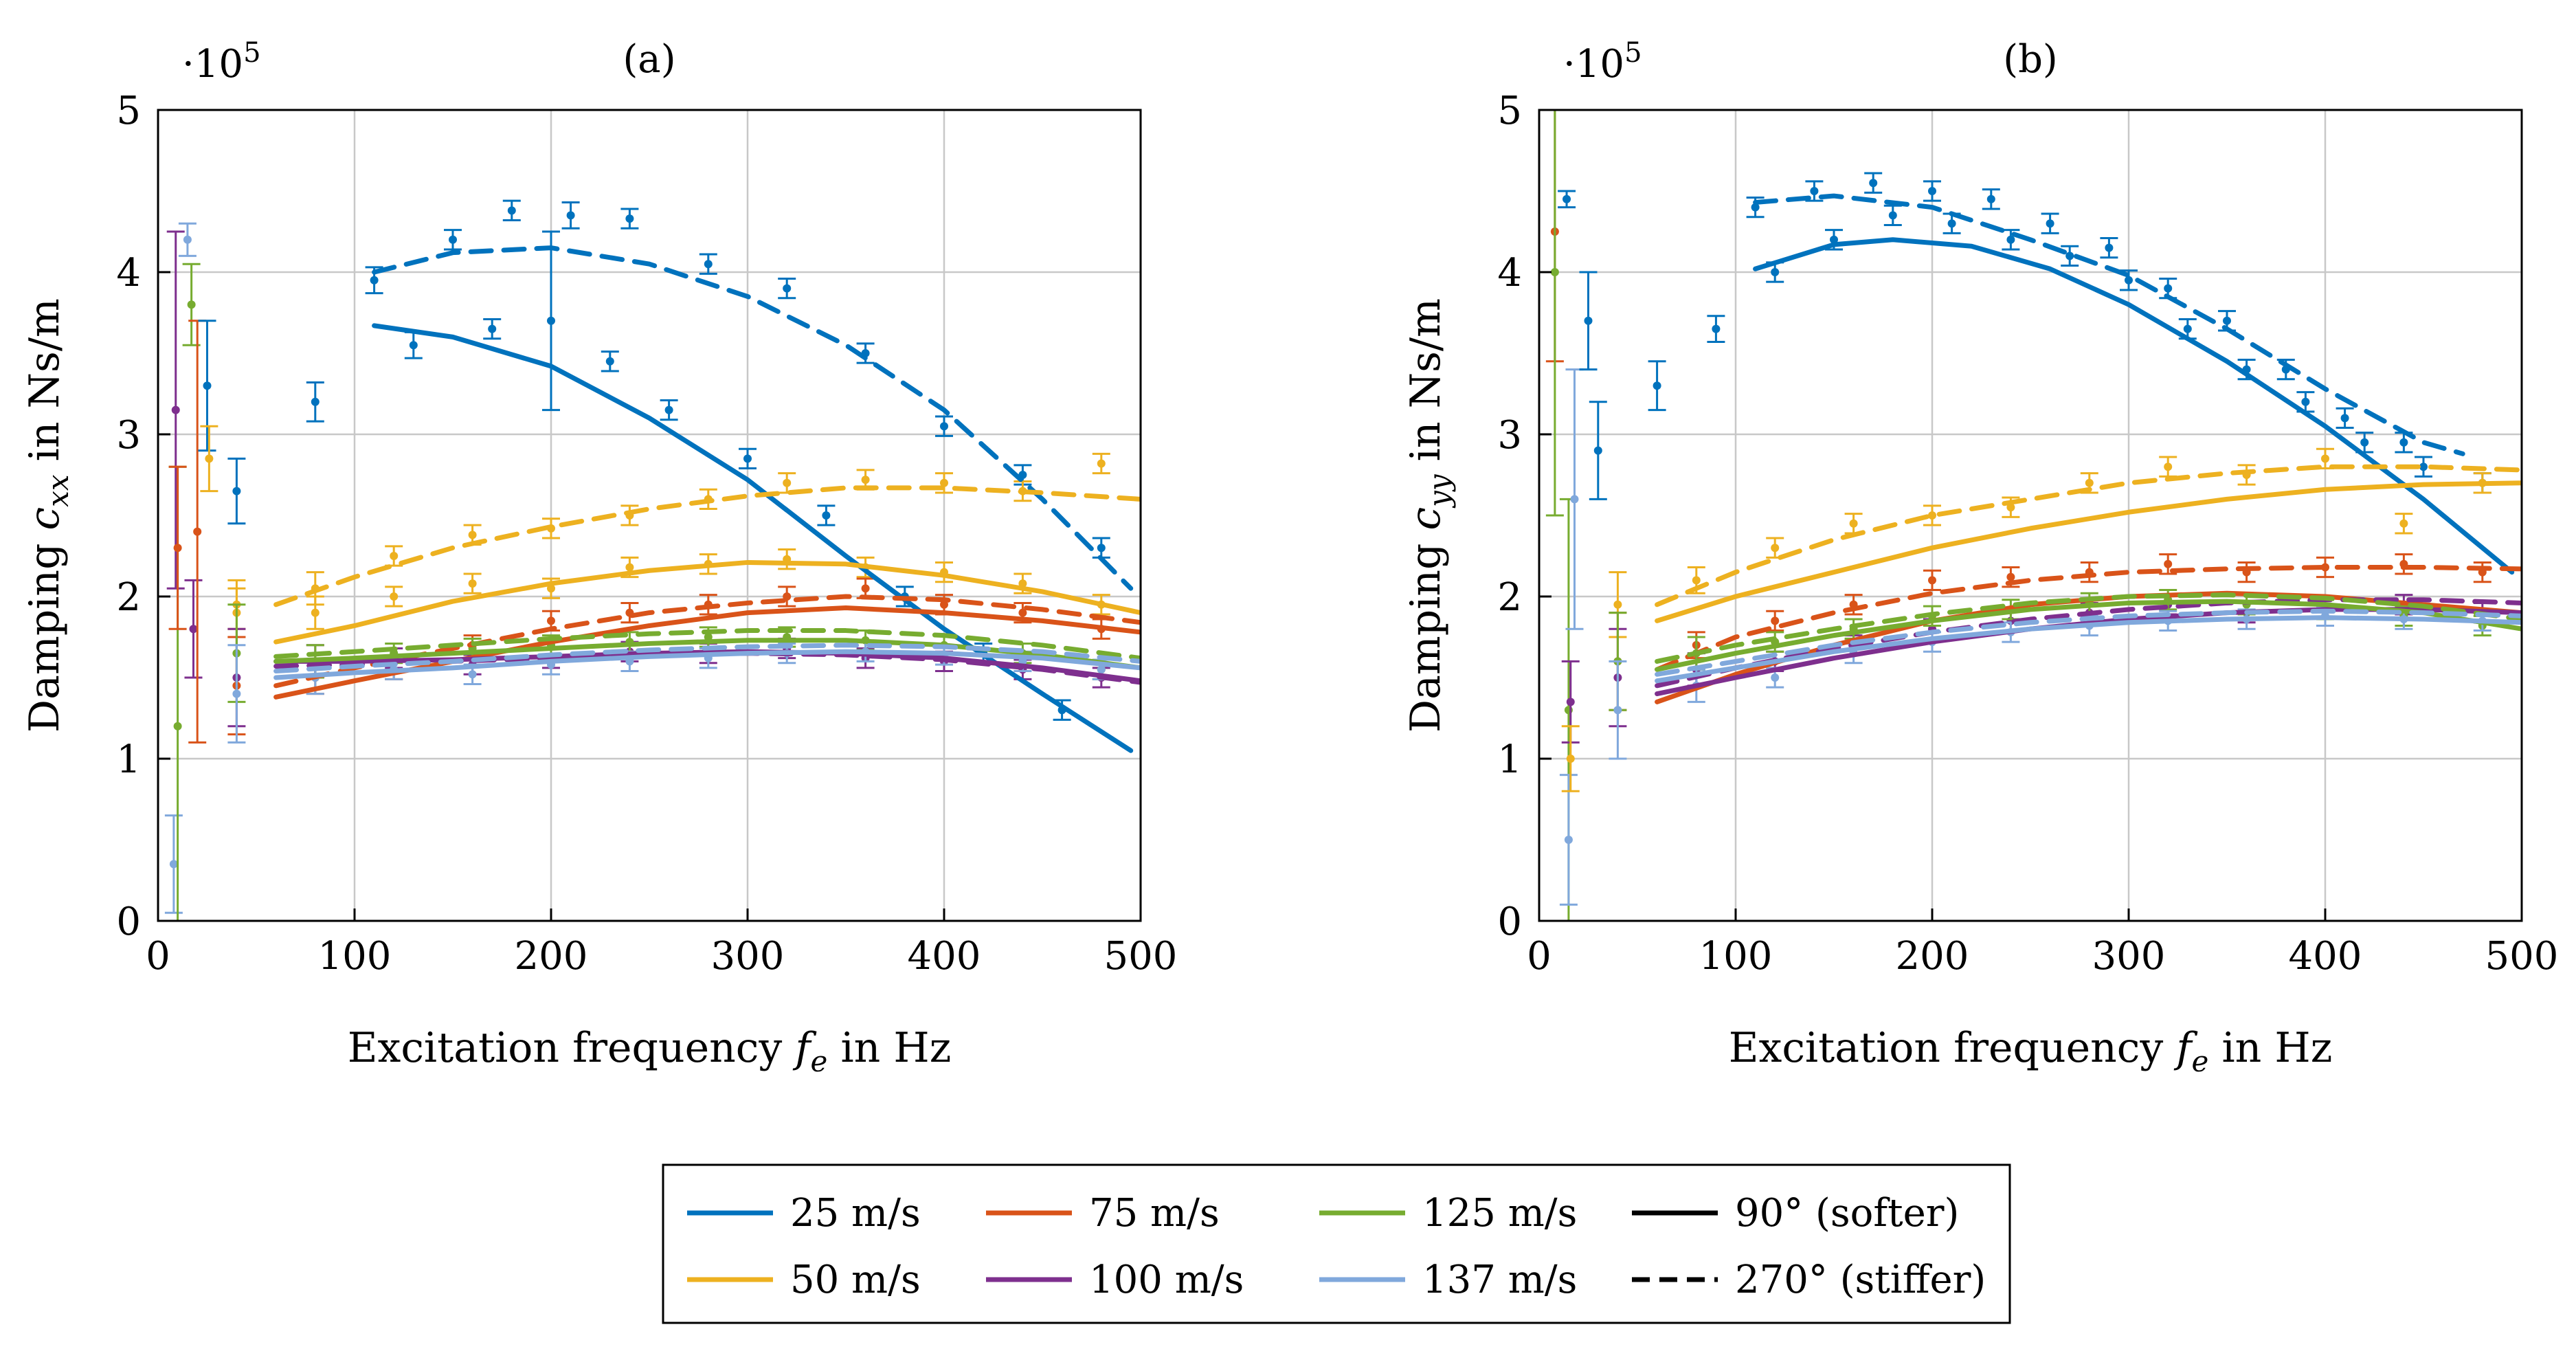 The image size is (2576, 1349). I want to click on y-tick-label-1: 1, so click(128, 759).